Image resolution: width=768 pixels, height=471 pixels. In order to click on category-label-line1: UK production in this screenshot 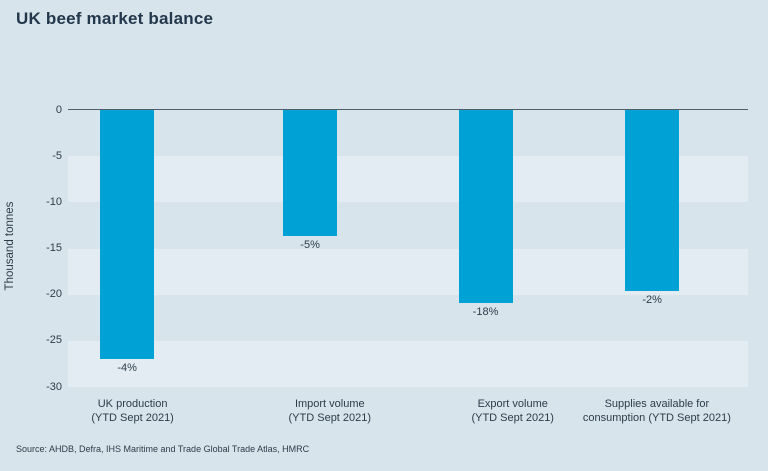, I will do `click(132, 404)`.